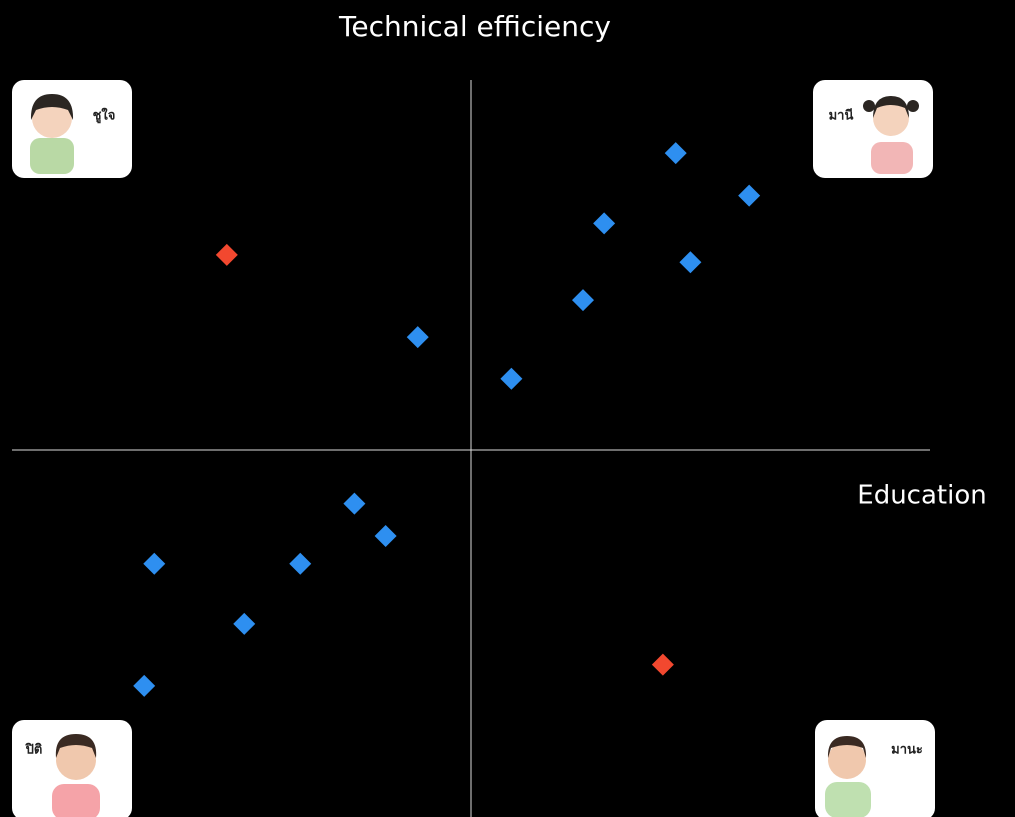 The height and width of the screenshot is (817, 1015). I want to click on card-top-right: มานี, so click(873, 129).